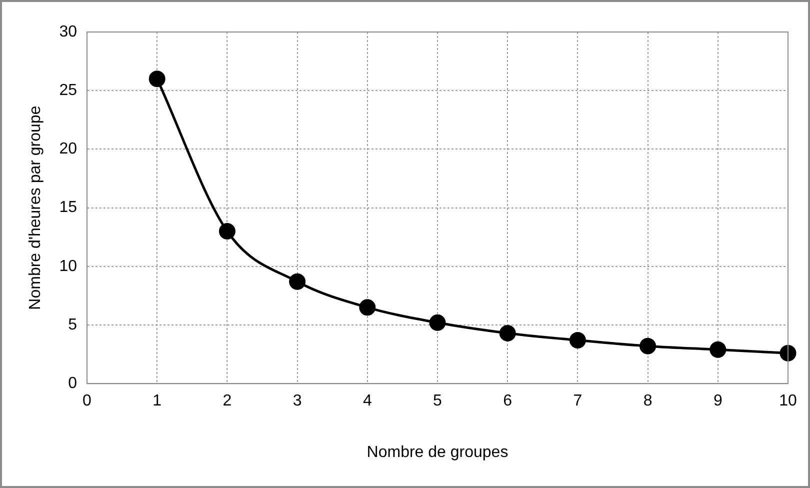 The image size is (810, 488). I want to click on x-tick-label: 2, so click(227, 401).